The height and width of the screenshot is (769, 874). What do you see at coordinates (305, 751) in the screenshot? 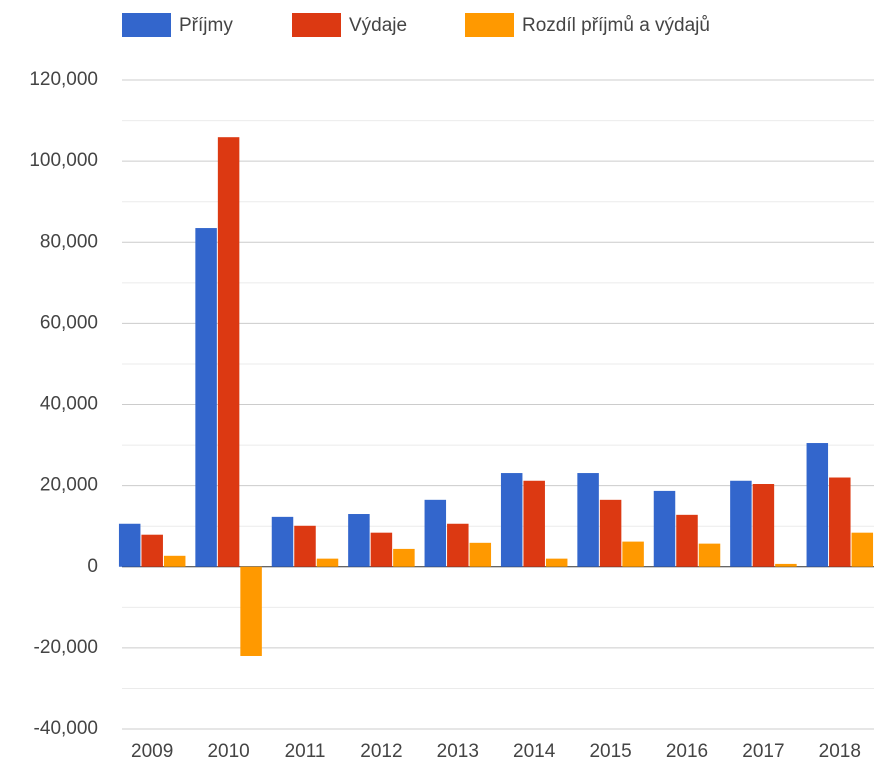
I see `x-tick-label: 2011` at bounding box center [305, 751].